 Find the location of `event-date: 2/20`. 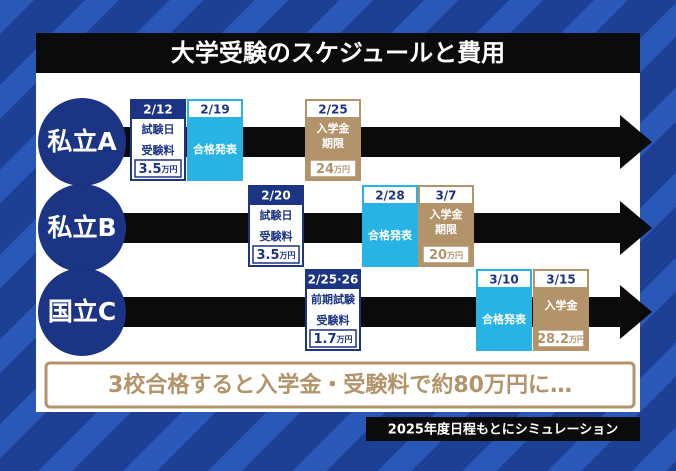

event-date: 2/20 is located at coordinates (275, 196).